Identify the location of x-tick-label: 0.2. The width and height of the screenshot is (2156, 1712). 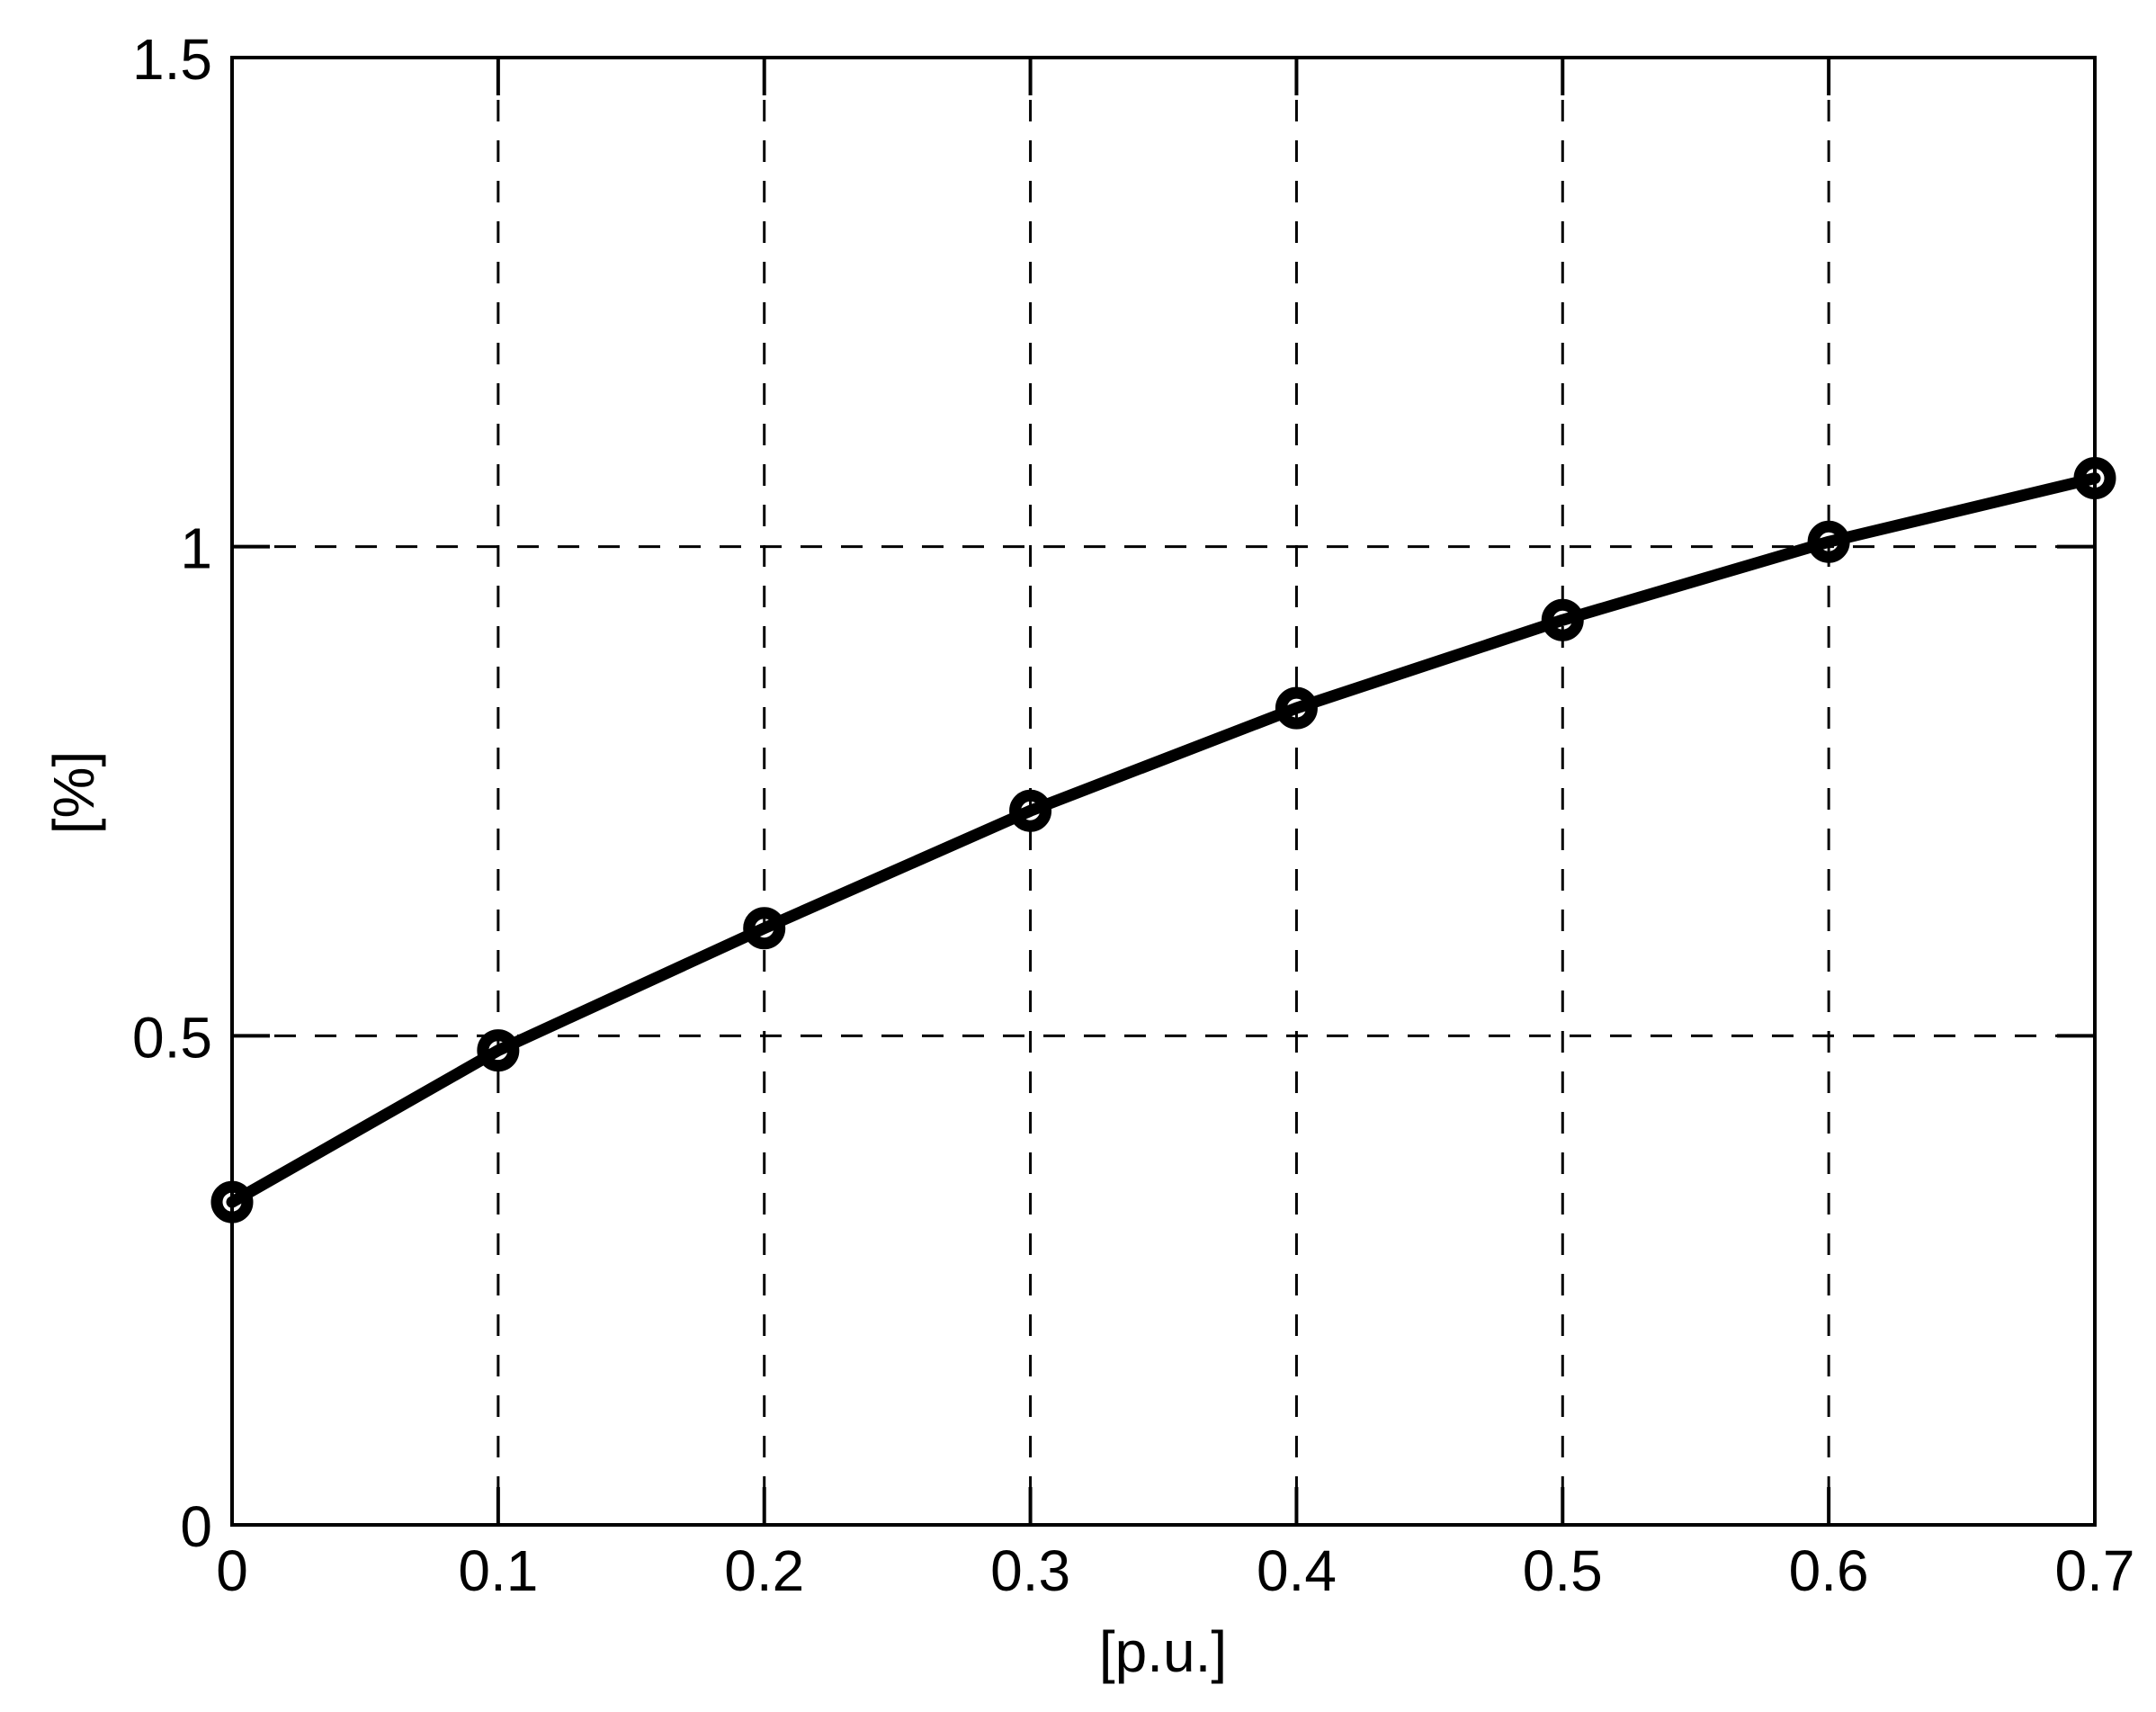
(764, 1570).